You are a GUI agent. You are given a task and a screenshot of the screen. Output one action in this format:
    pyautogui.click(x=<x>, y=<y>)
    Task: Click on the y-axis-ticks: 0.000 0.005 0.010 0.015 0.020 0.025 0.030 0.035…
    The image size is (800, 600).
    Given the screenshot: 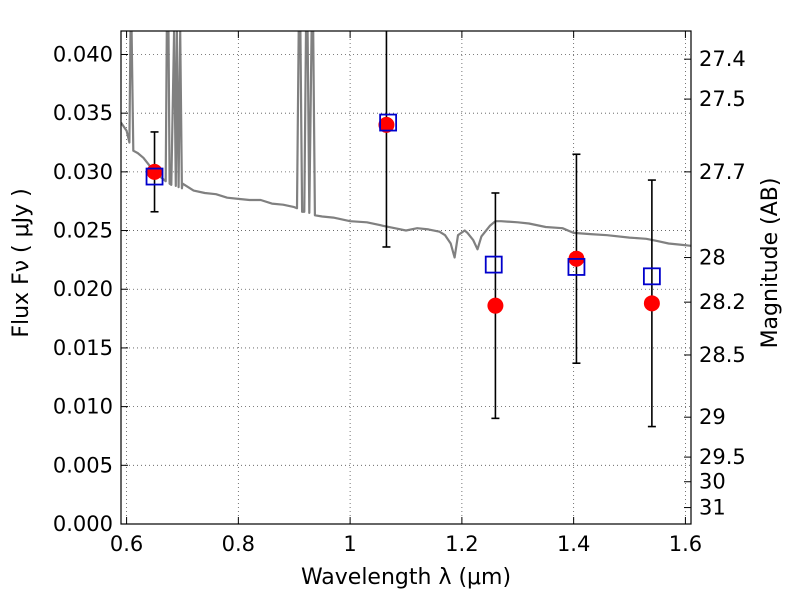 What is the action you would take?
    pyautogui.click(x=90, y=289)
    